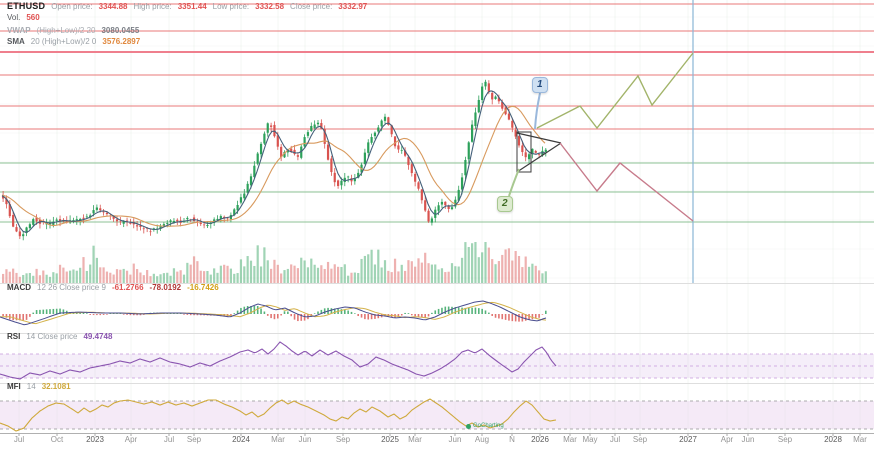  I want to click on vwap-value: 3080.0455, so click(120, 30).